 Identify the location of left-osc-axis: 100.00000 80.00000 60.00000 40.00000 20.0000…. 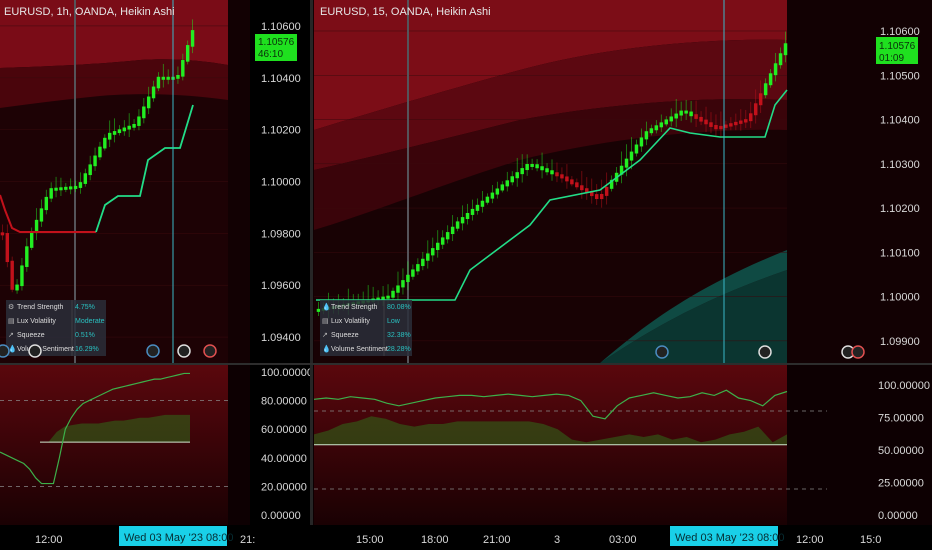
(287, 444).